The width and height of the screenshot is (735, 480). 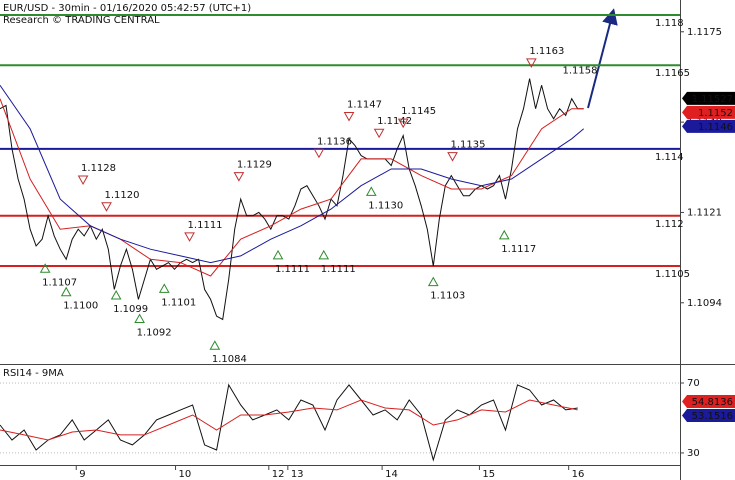 I want to click on y-tick-label: 30, so click(x=693, y=453).